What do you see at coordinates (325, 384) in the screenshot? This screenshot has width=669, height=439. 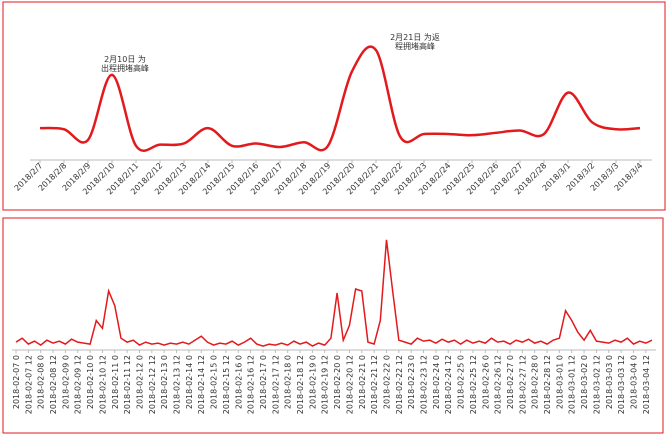 I see `x-tick-label: 2018-02-19 12` at bounding box center [325, 384].